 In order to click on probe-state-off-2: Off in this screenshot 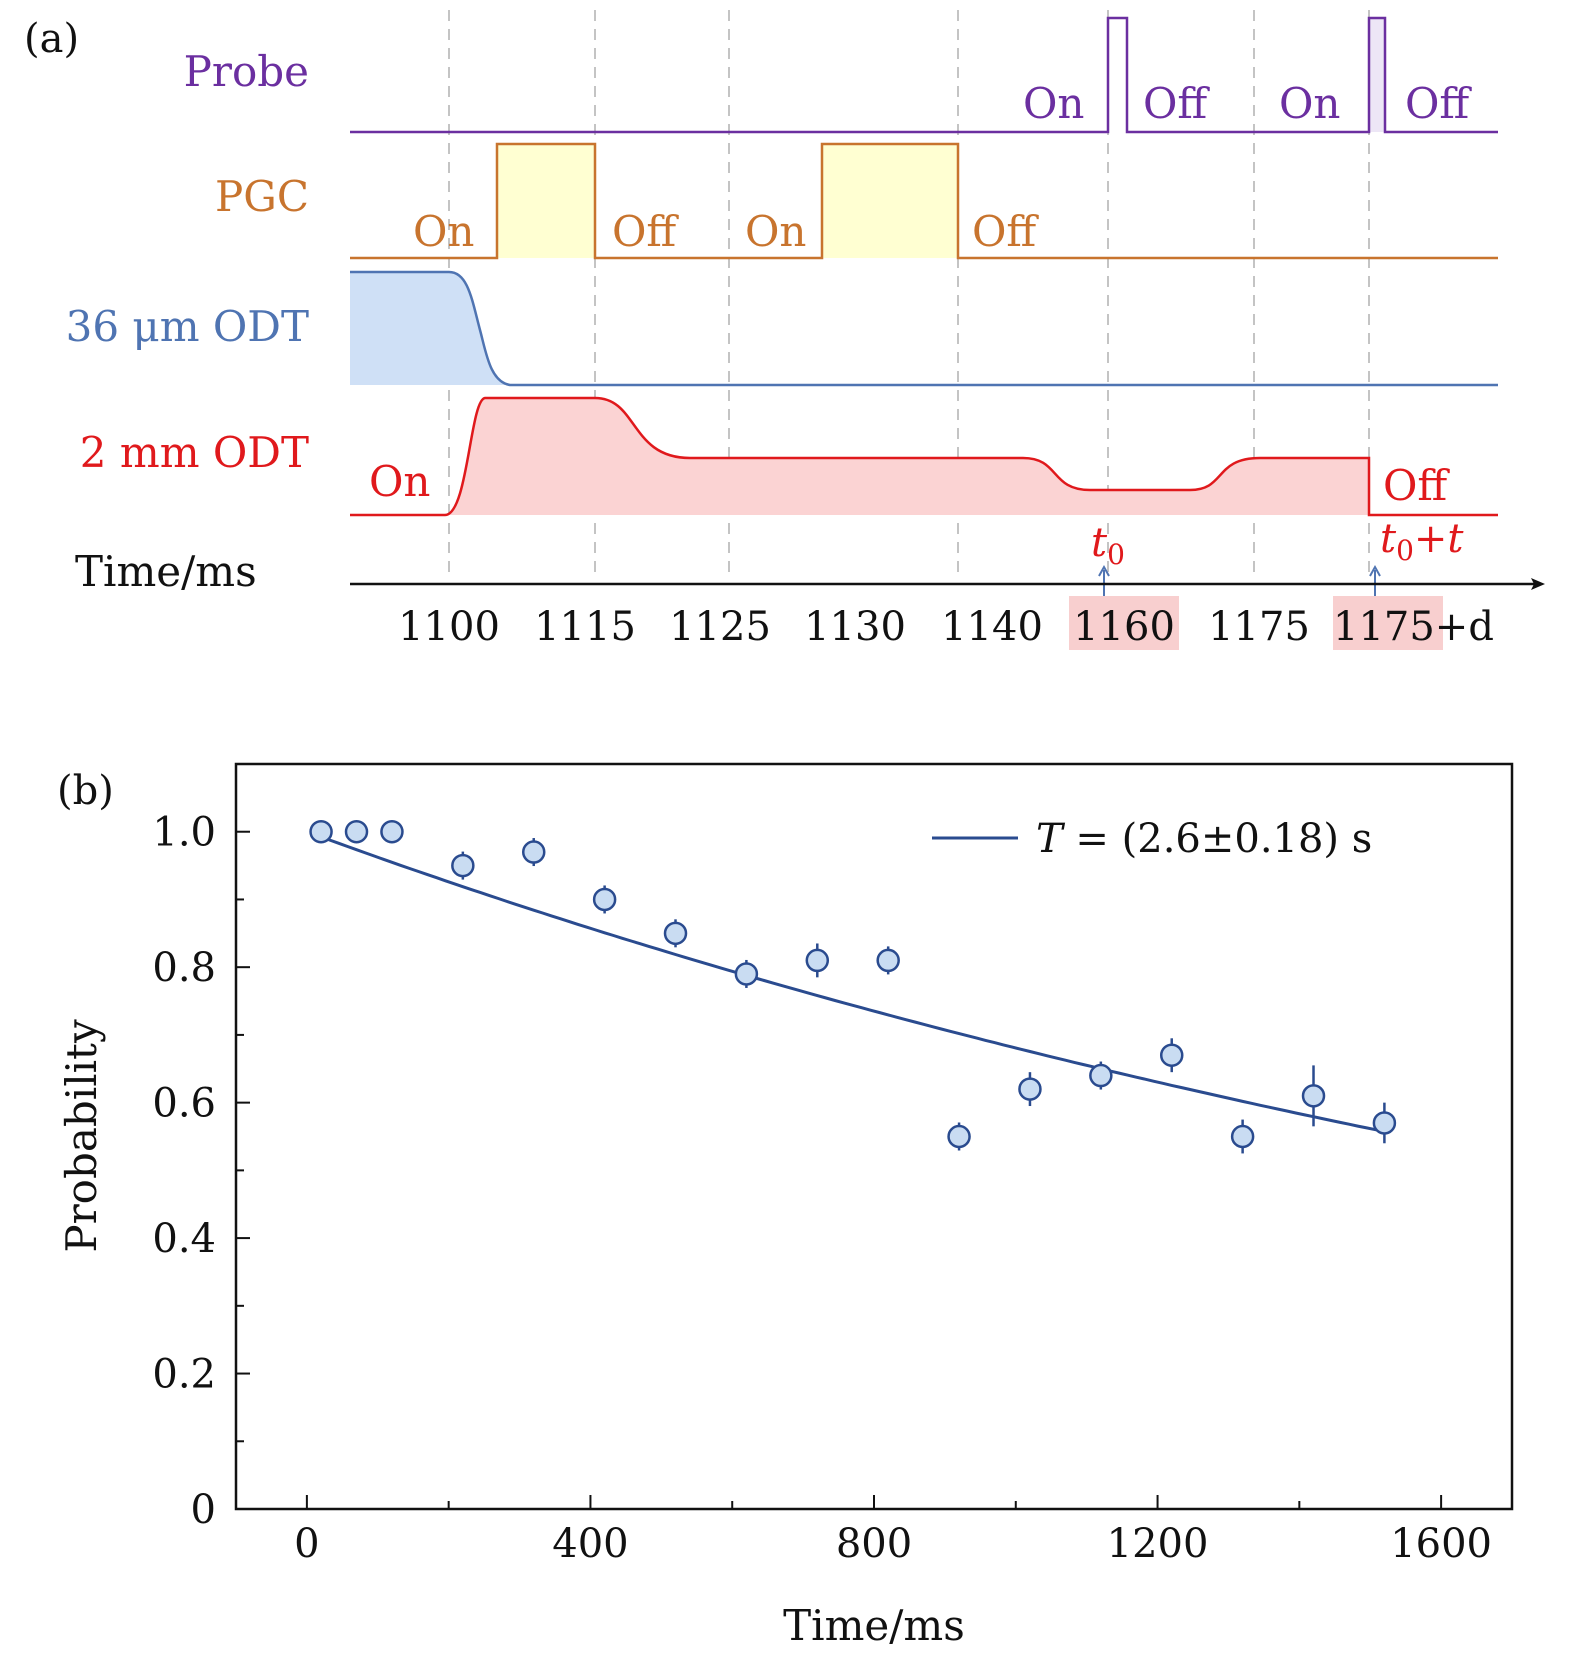, I will do `click(1438, 103)`.